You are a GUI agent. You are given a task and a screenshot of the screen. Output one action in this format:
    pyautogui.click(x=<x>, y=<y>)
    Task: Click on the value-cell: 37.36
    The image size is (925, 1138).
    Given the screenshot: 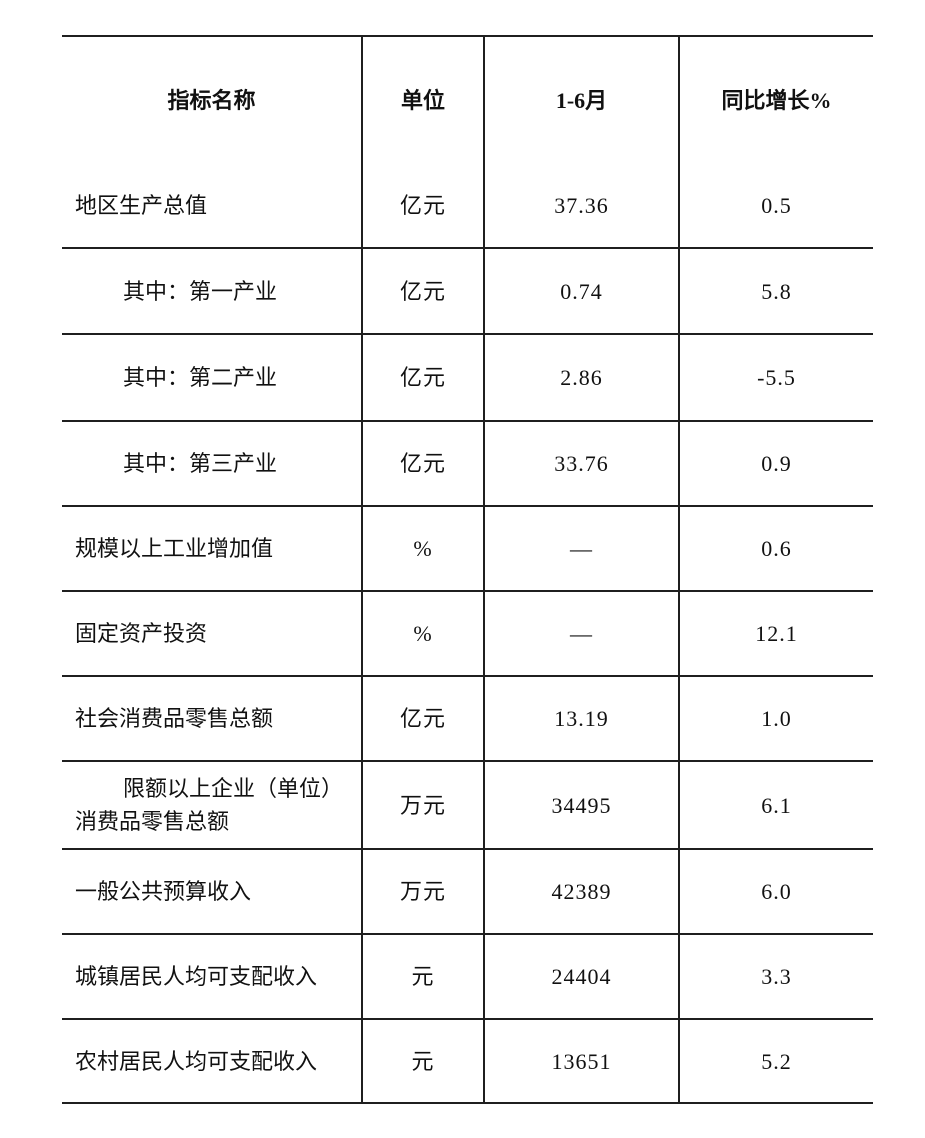 What is the action you would take?
    pyautogui.click(x=581, y=205)
    